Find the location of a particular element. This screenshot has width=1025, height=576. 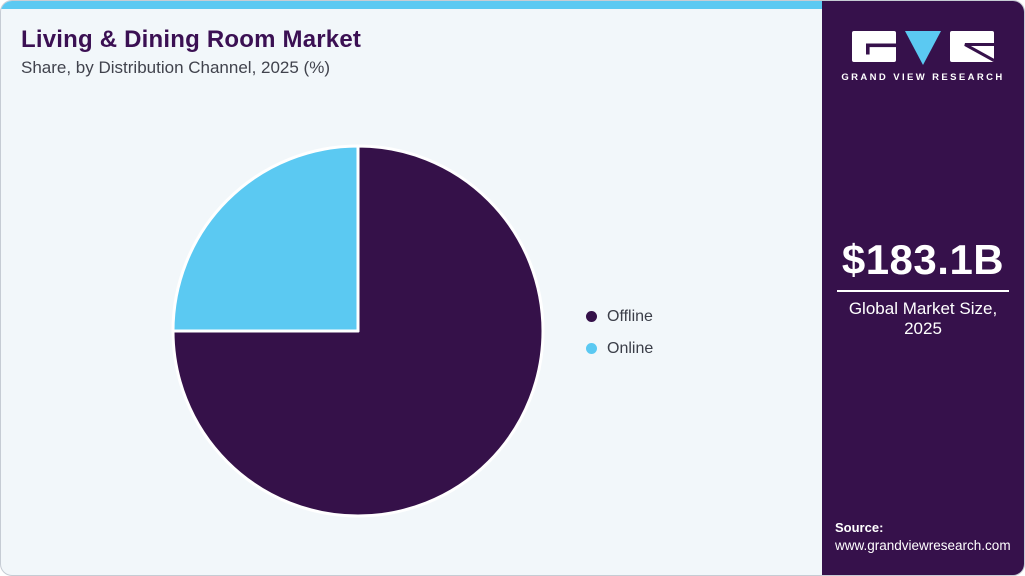

market-size-caption: Global Market Size, 2025 is located at coordinates (923, 319).